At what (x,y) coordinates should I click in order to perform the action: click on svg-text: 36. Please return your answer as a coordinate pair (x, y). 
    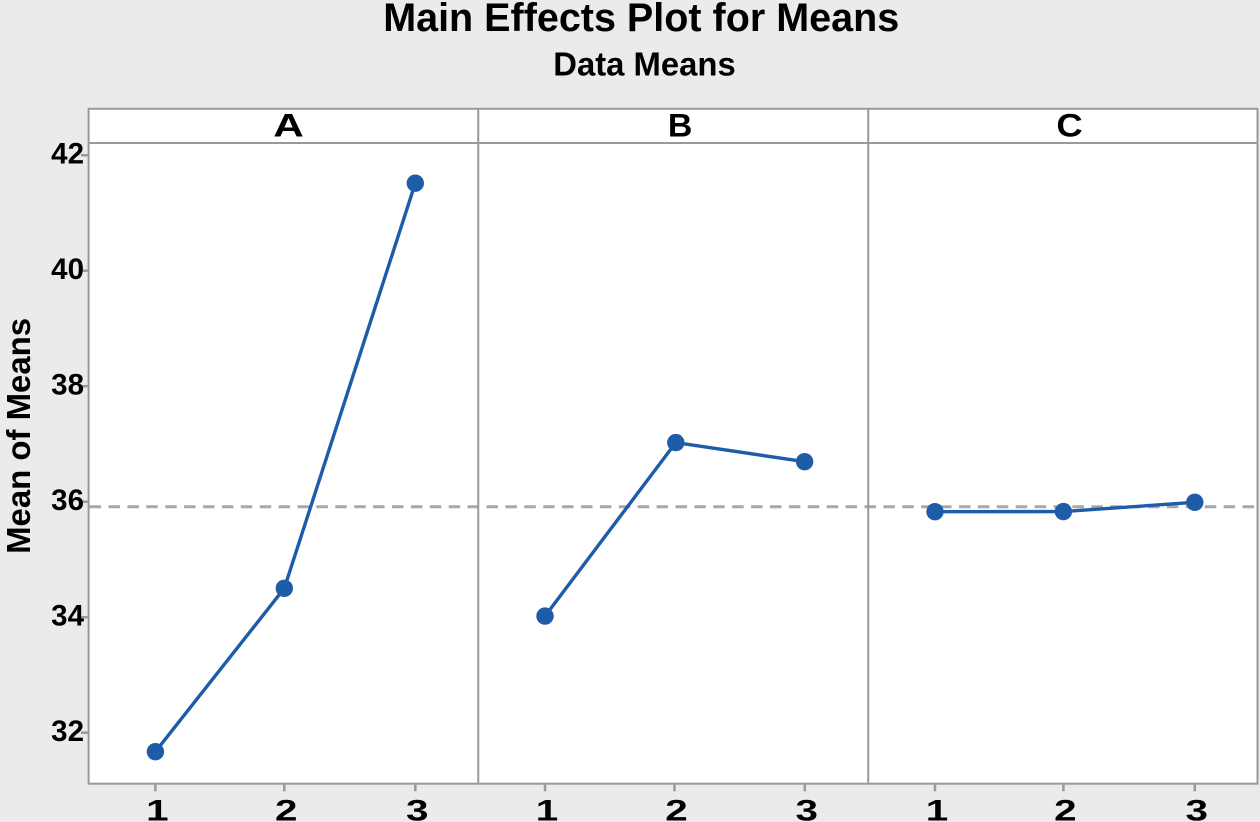
    Looking at the image, I should click on (67, 500).